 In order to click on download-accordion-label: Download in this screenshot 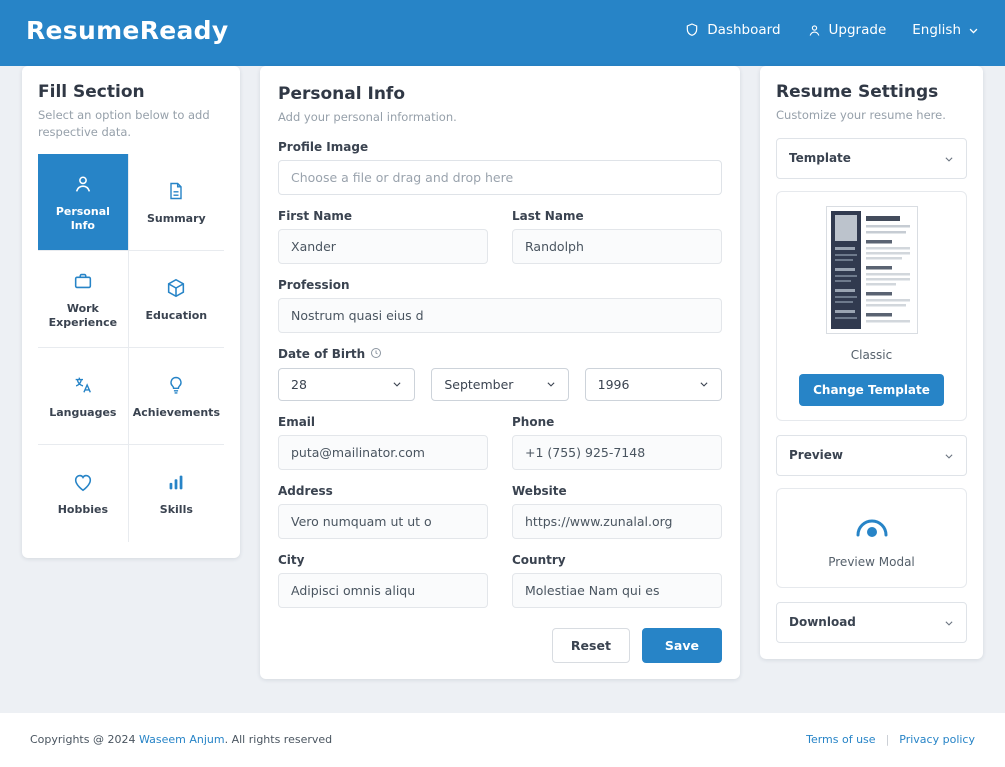, I will do `click(822, 622)`.